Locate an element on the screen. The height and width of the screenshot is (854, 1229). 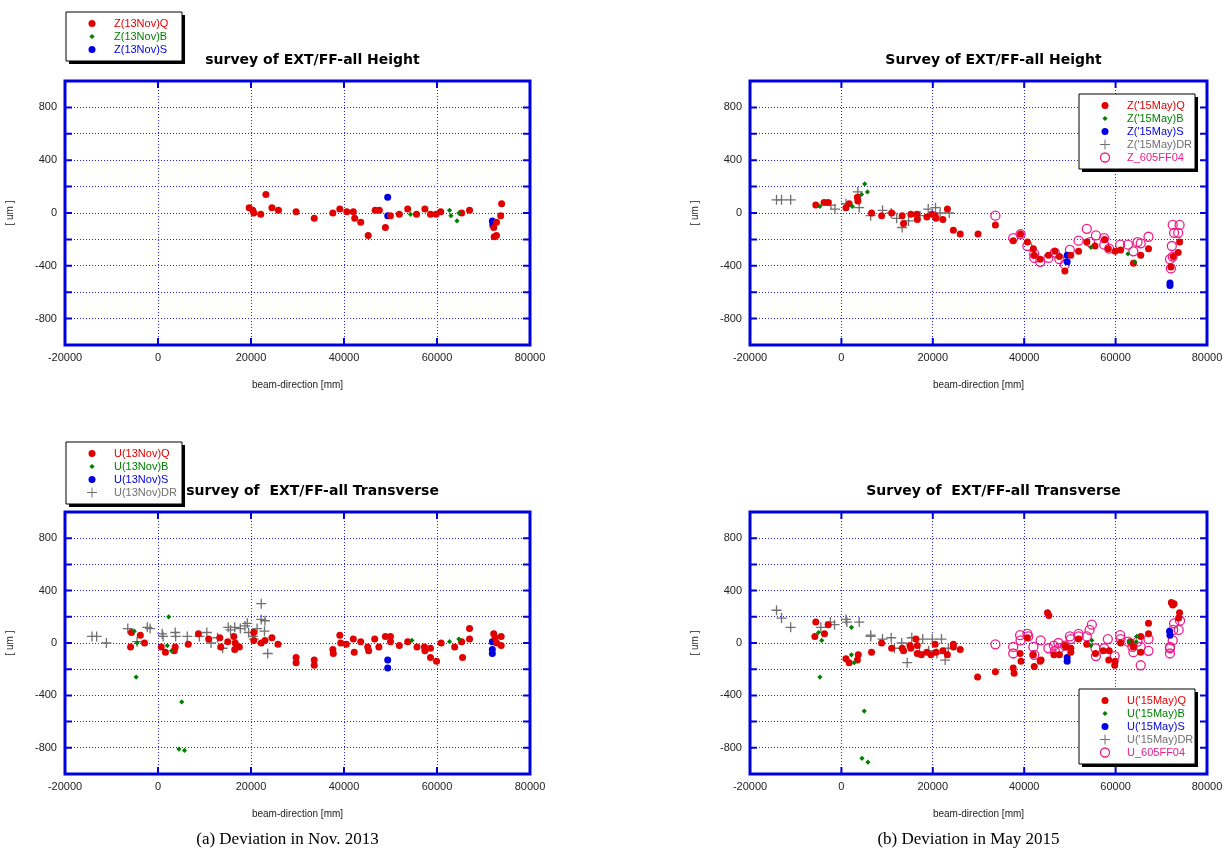
legend-label: Z('15May)DR is located at coordinates (1160, 143).